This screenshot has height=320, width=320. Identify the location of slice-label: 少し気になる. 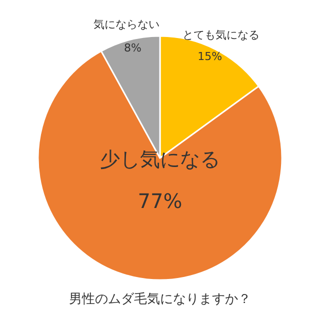
(160, 159).